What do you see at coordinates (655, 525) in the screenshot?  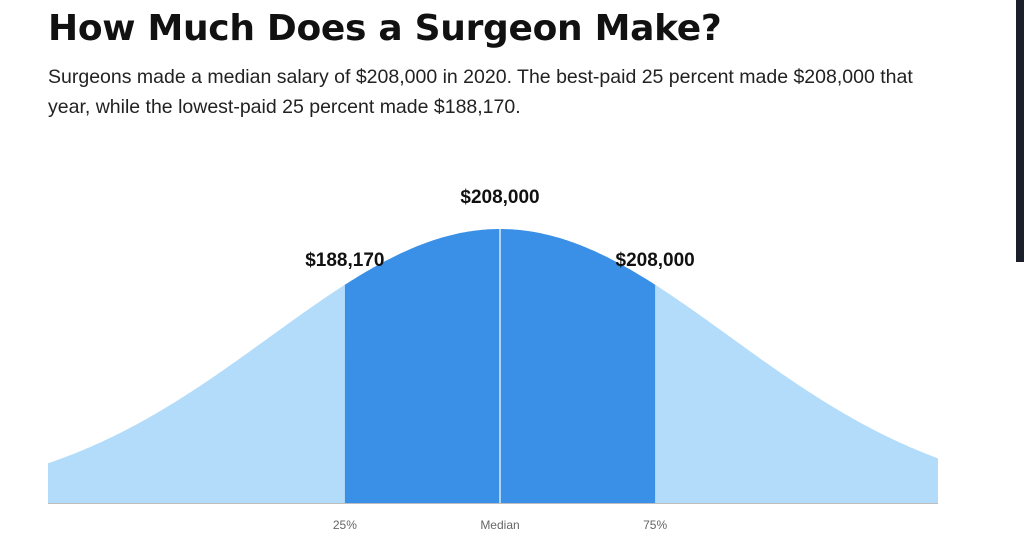 I see `q3-tick-label: 75%` at bounding box center [655, 525].